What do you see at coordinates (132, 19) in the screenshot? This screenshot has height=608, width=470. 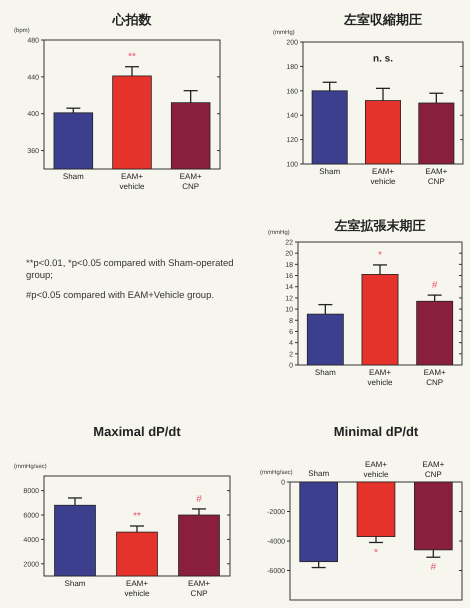 I see `chart-title: 心拍数` at bounding box center [132, 19].